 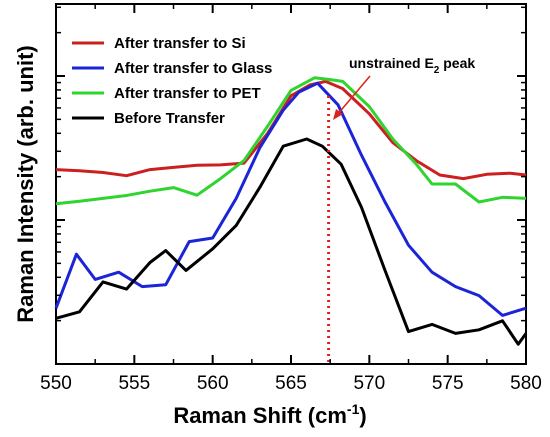 What do you see at coordinates (193, 68) in the screenshot?
I see `legend-label-after-transfer-to-glass: After transfer to Glass` at bounding box center [193, 68].